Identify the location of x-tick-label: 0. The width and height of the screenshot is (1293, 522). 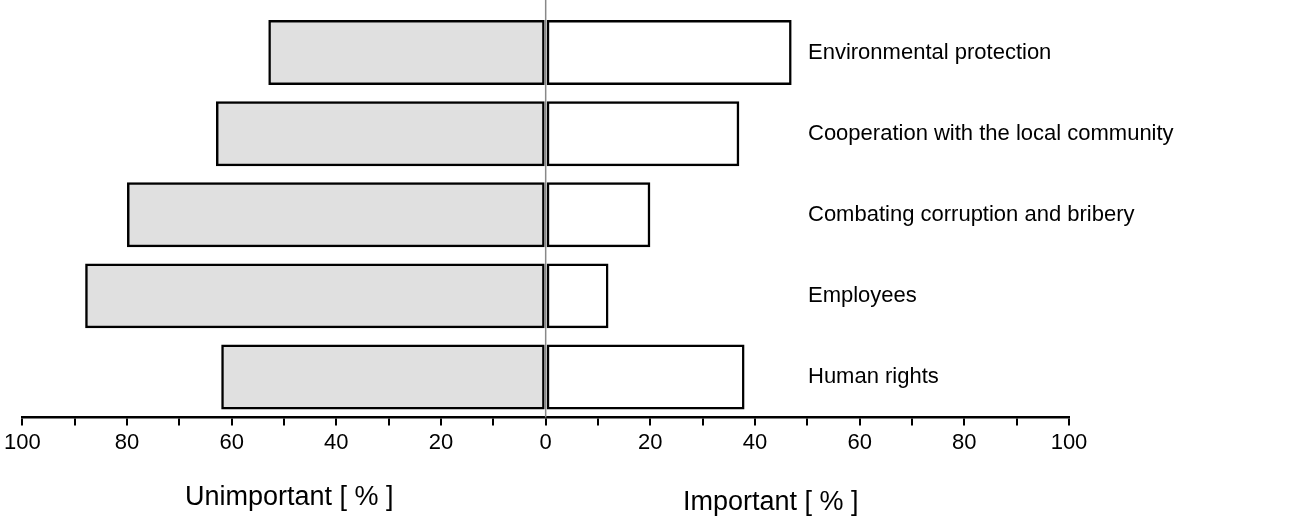
(545, 441).